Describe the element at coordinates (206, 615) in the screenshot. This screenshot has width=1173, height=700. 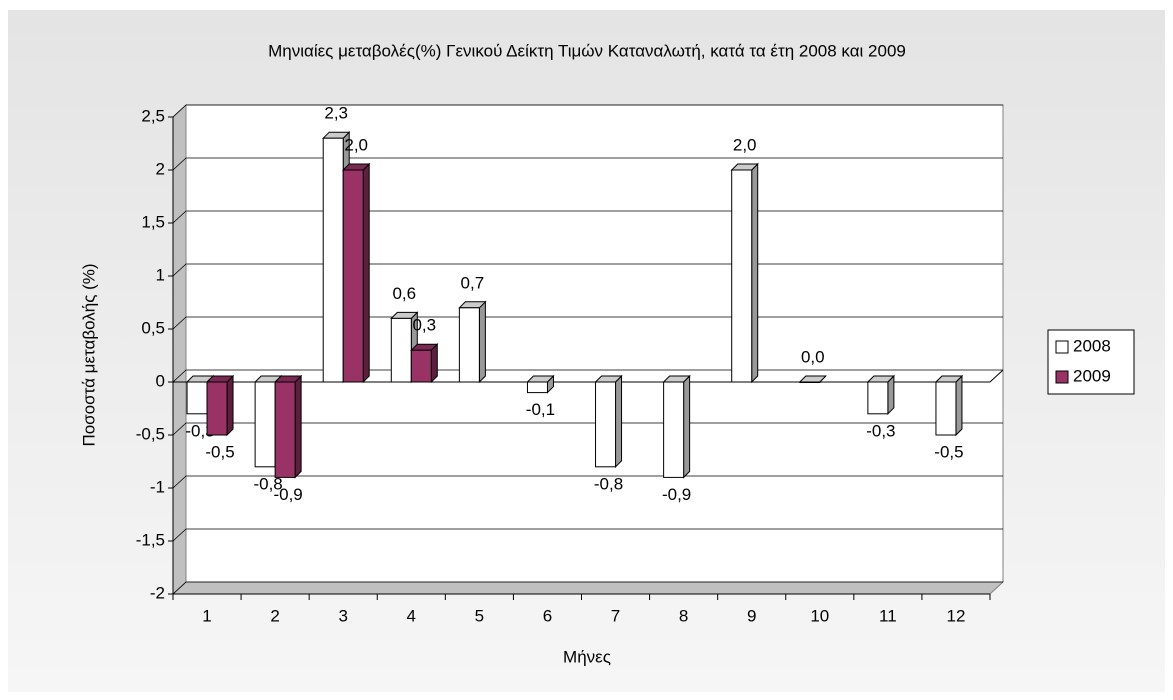
I see `x-tick-label: 1` at that location.